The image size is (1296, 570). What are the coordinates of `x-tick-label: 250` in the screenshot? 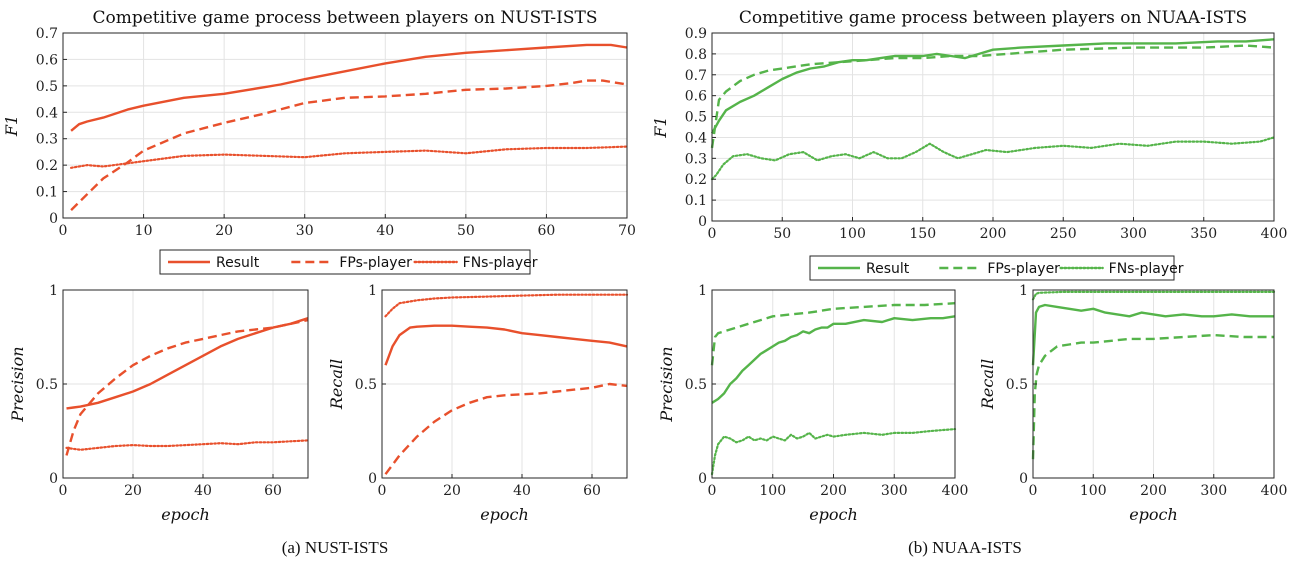 It's located at (1063, 234).